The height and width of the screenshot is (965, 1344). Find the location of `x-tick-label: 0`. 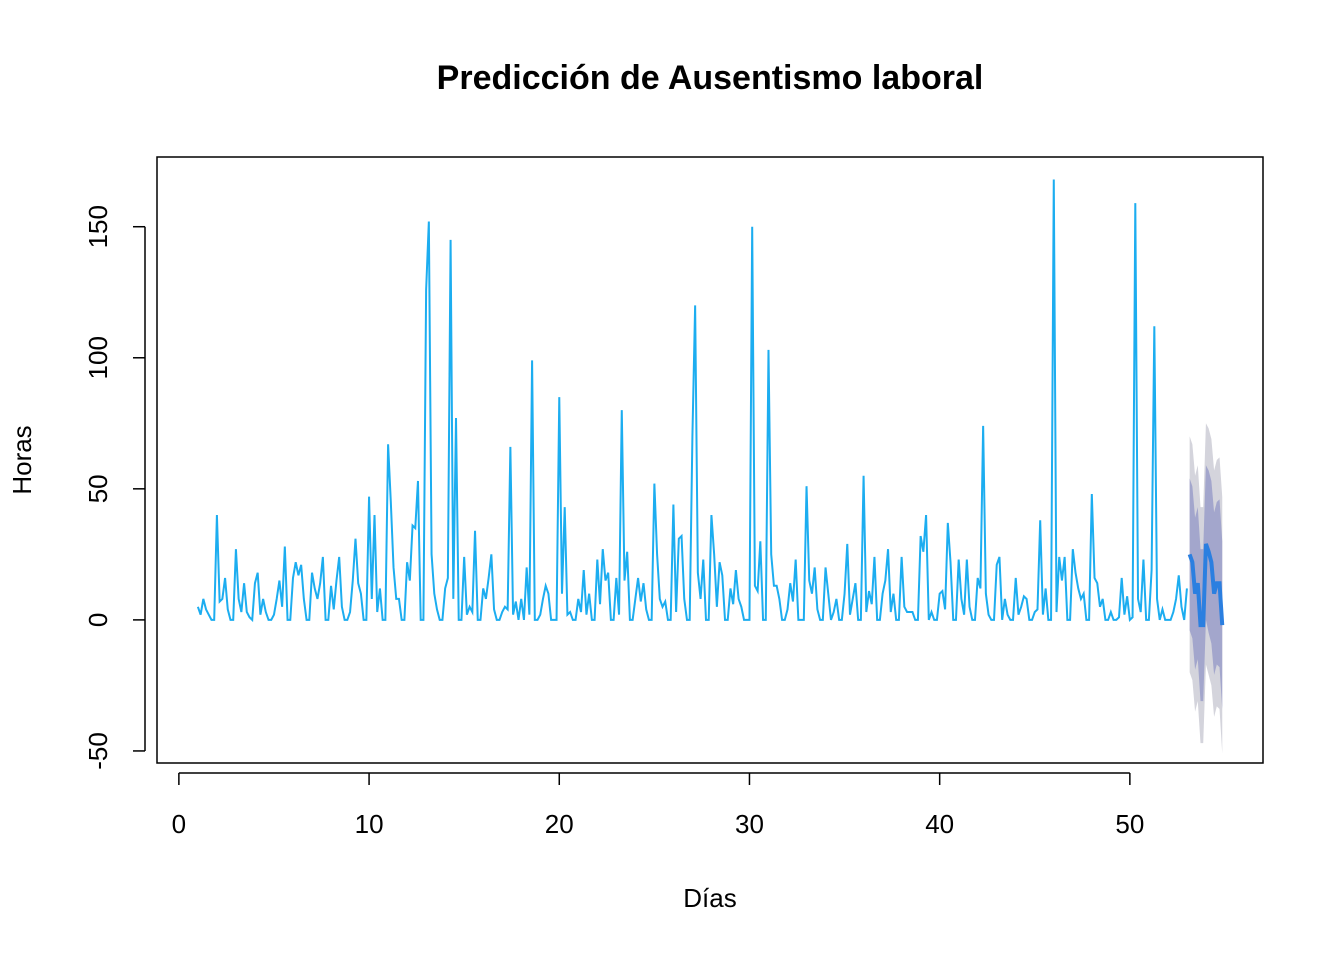

x-tick-label: 0 is located at coordinates (179, 824).